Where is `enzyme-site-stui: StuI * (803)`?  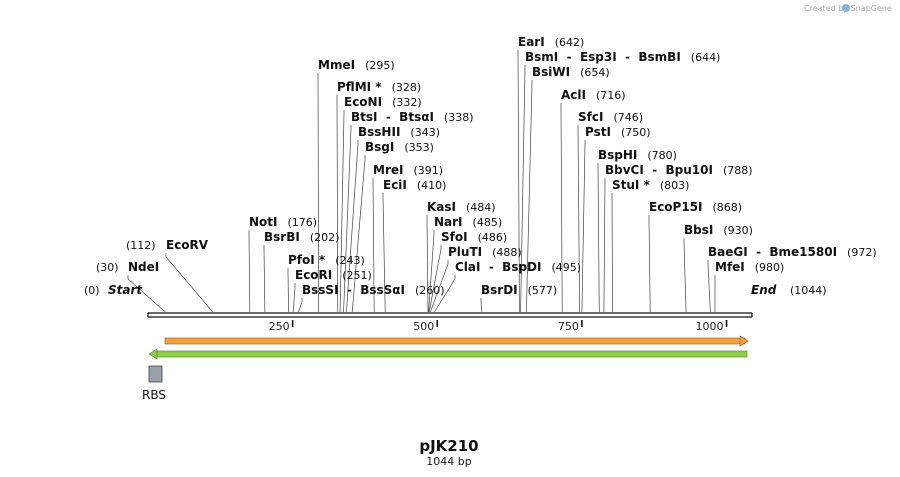 enzyme-site-stui: StuI * (803) is located at coordinates (650, 185).